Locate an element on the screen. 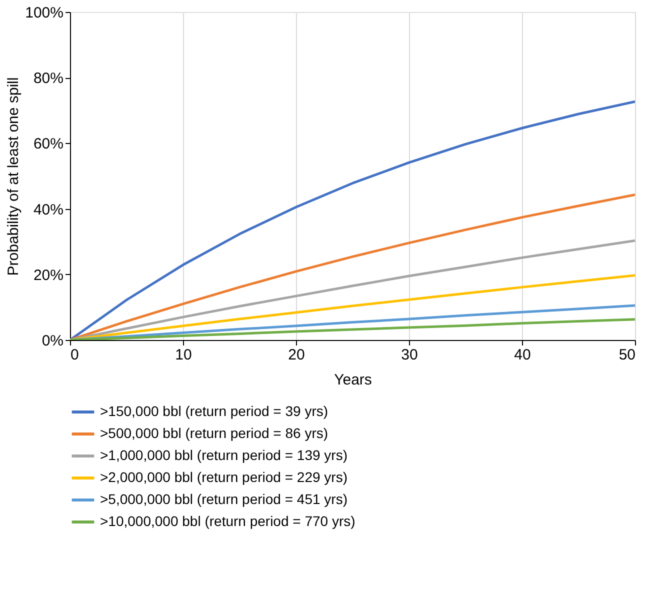 This screenshot has width=671, height=602. x-tick-label: 30 is located at coordinates (409, 355).